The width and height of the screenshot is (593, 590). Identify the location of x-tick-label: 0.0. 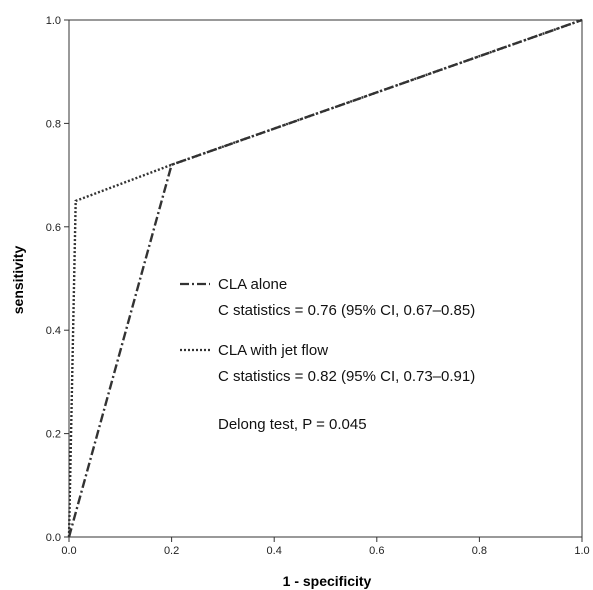
(68, 551).